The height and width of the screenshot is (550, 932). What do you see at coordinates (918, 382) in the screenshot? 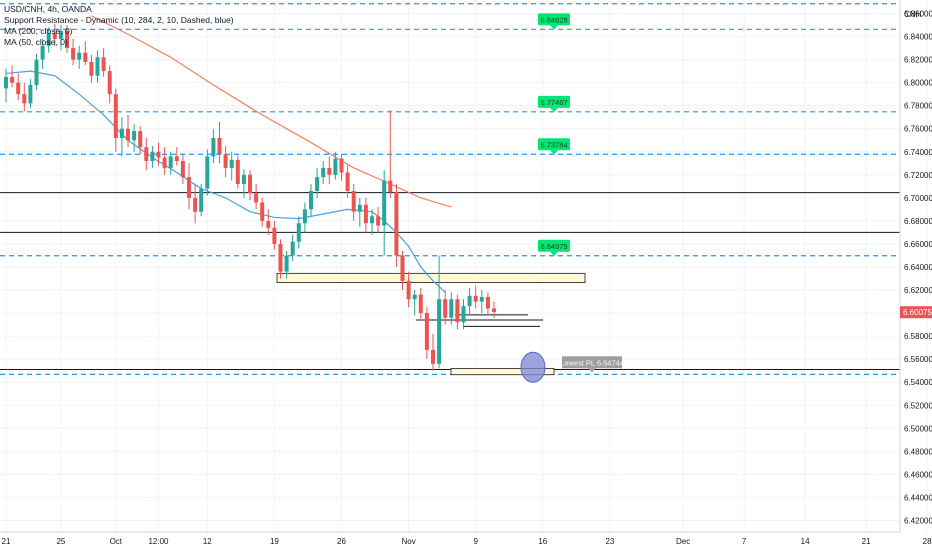
I see `price-tick-label: 6.54000` at bounding box center [918, 382].